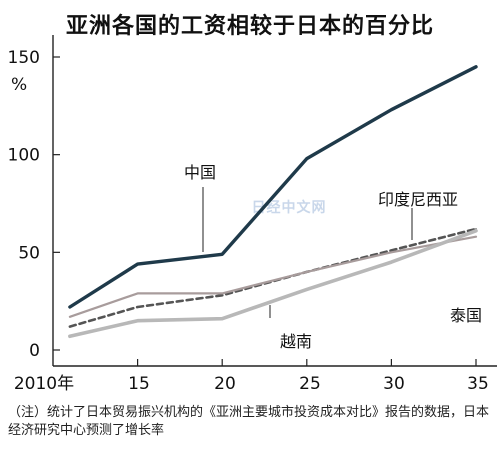 The height and width of the screenshot is (454, 500). What do you see at coordinates (394, 384) in the screenshot?
I see `x-tick-label: 30` at bounding box center [394, 384].